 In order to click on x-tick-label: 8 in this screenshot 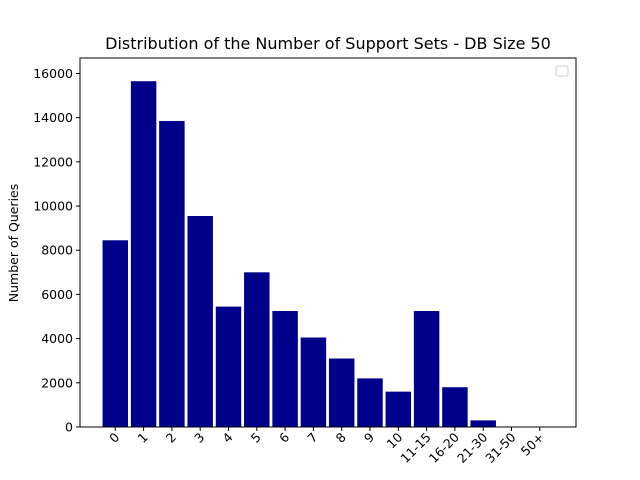, I will do `click(341, 437)`.